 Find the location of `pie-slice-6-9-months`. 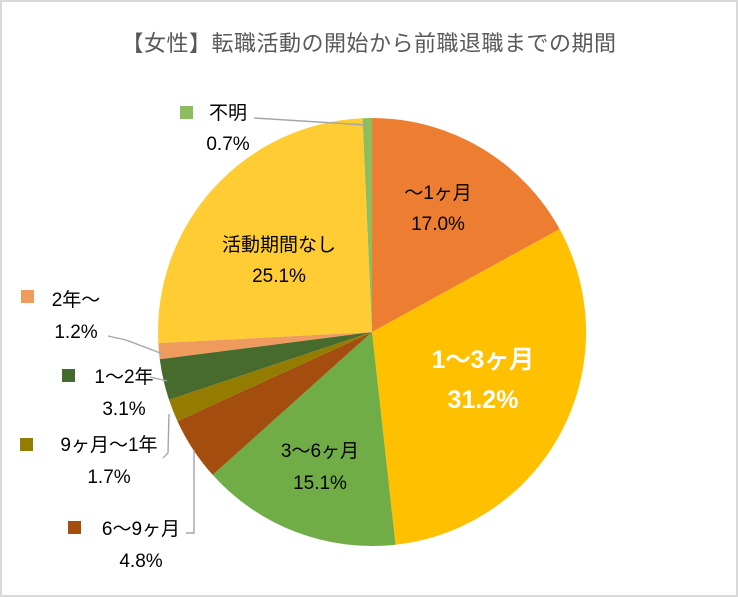

pie-slice-6-9-months is located at coordinates (274, 403).